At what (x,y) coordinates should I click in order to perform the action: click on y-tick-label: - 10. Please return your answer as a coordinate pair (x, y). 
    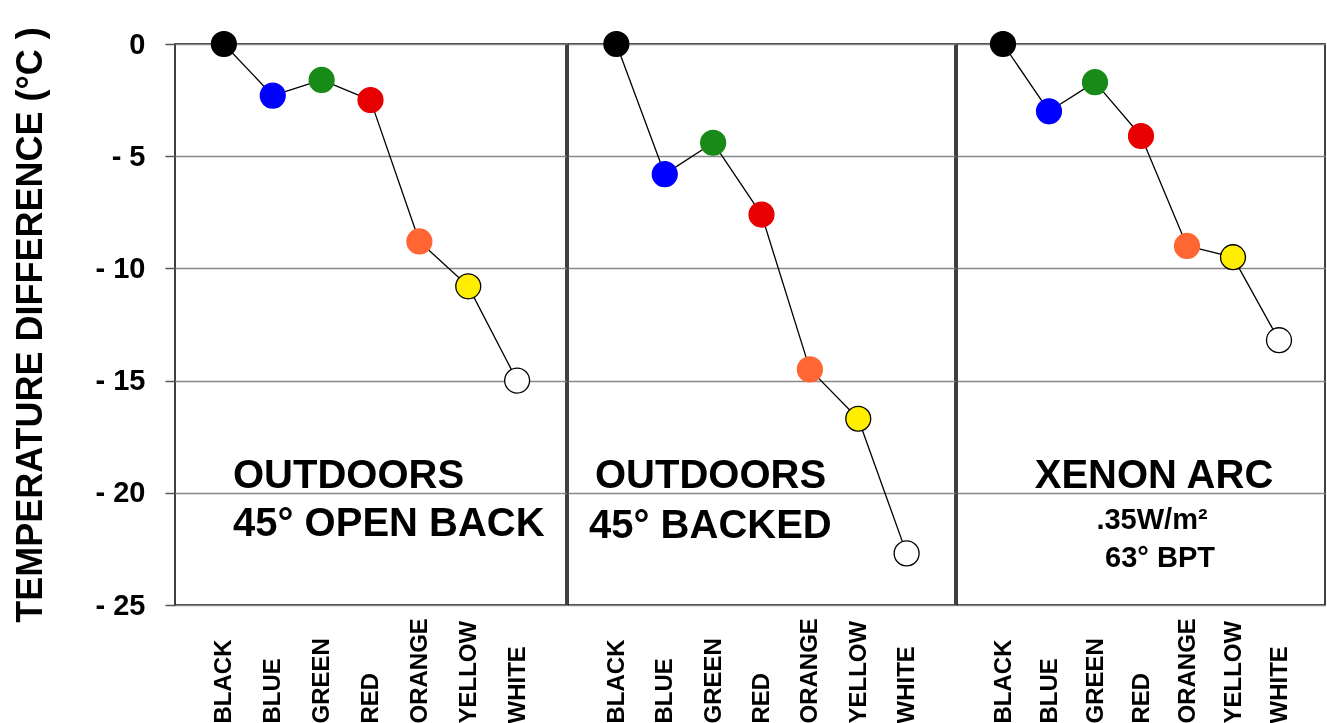
    Looking at the image, I should click on (120, 267).